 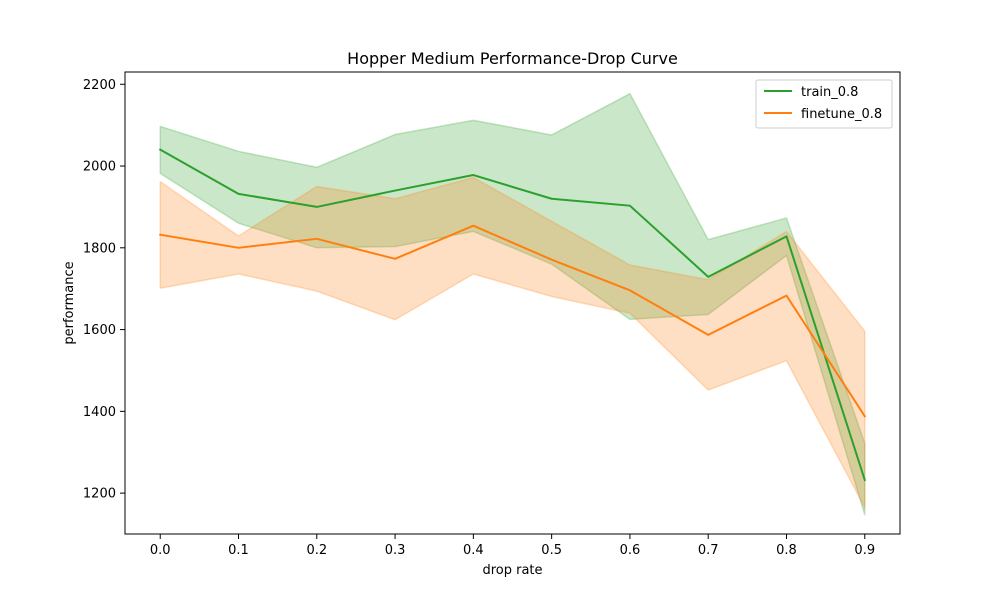 I want to click on x-tick-label: 0.1, so click(x=238, y=550).